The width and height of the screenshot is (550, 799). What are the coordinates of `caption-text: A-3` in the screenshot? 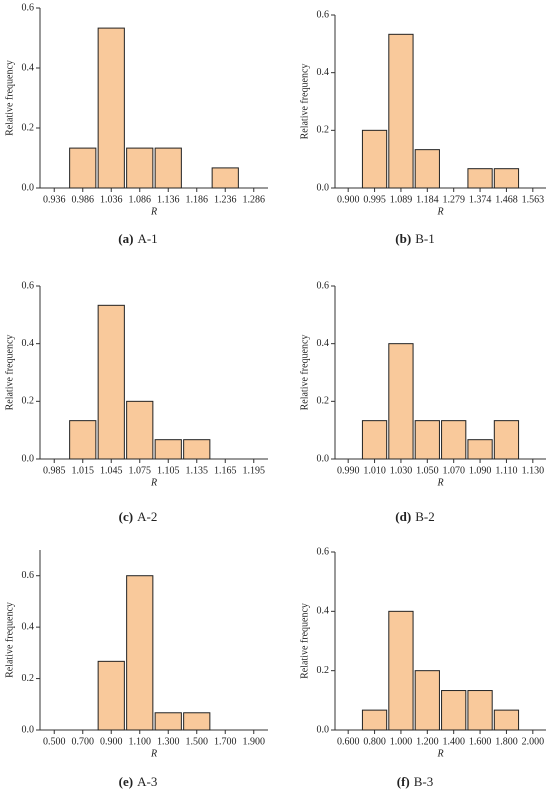 It's located at (147, 781).